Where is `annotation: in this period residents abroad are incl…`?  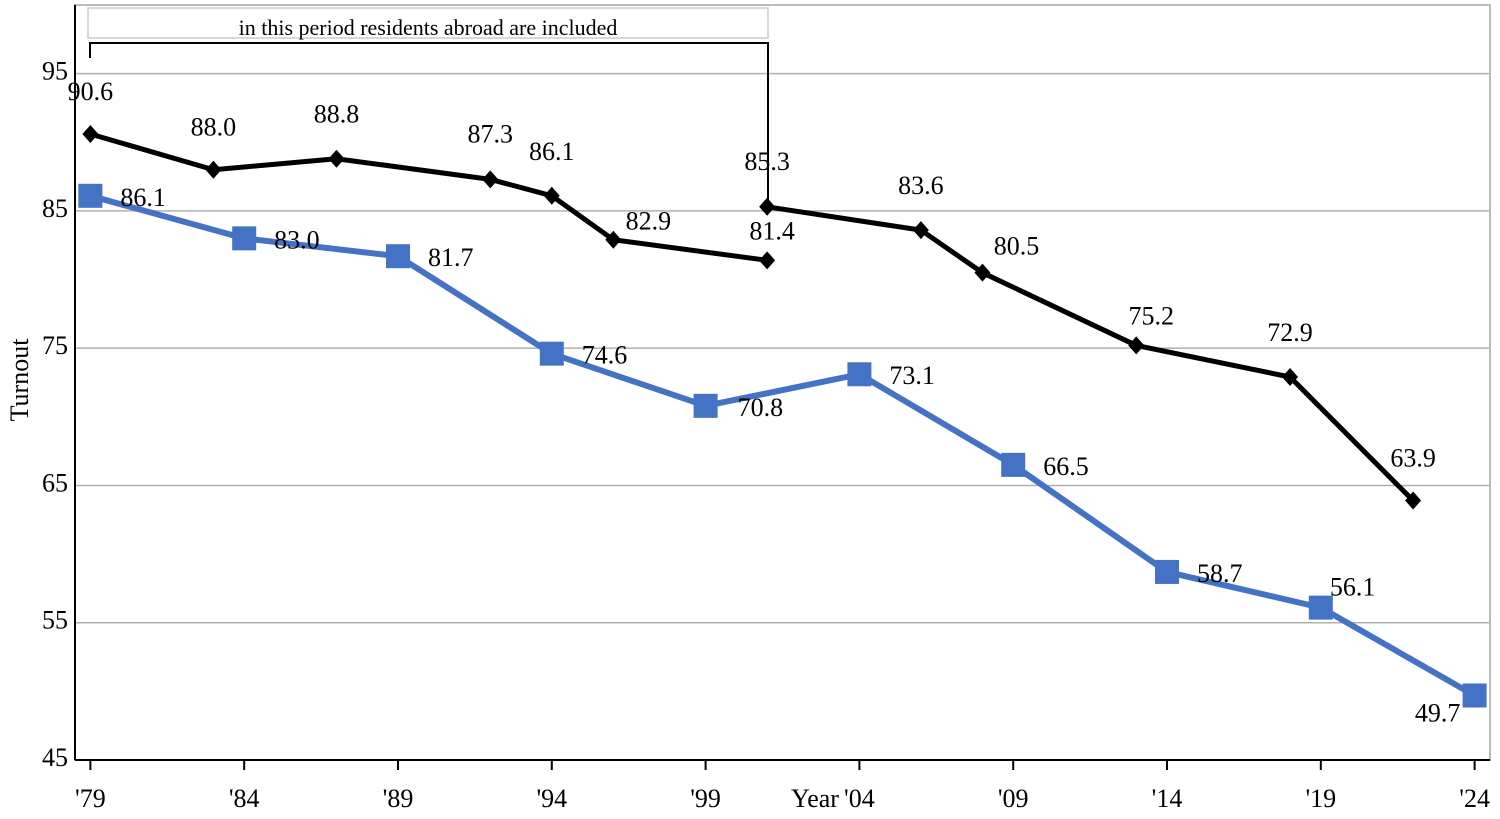 annotation: in this period residents abroad are incl… is located at coordinates (428, 27).